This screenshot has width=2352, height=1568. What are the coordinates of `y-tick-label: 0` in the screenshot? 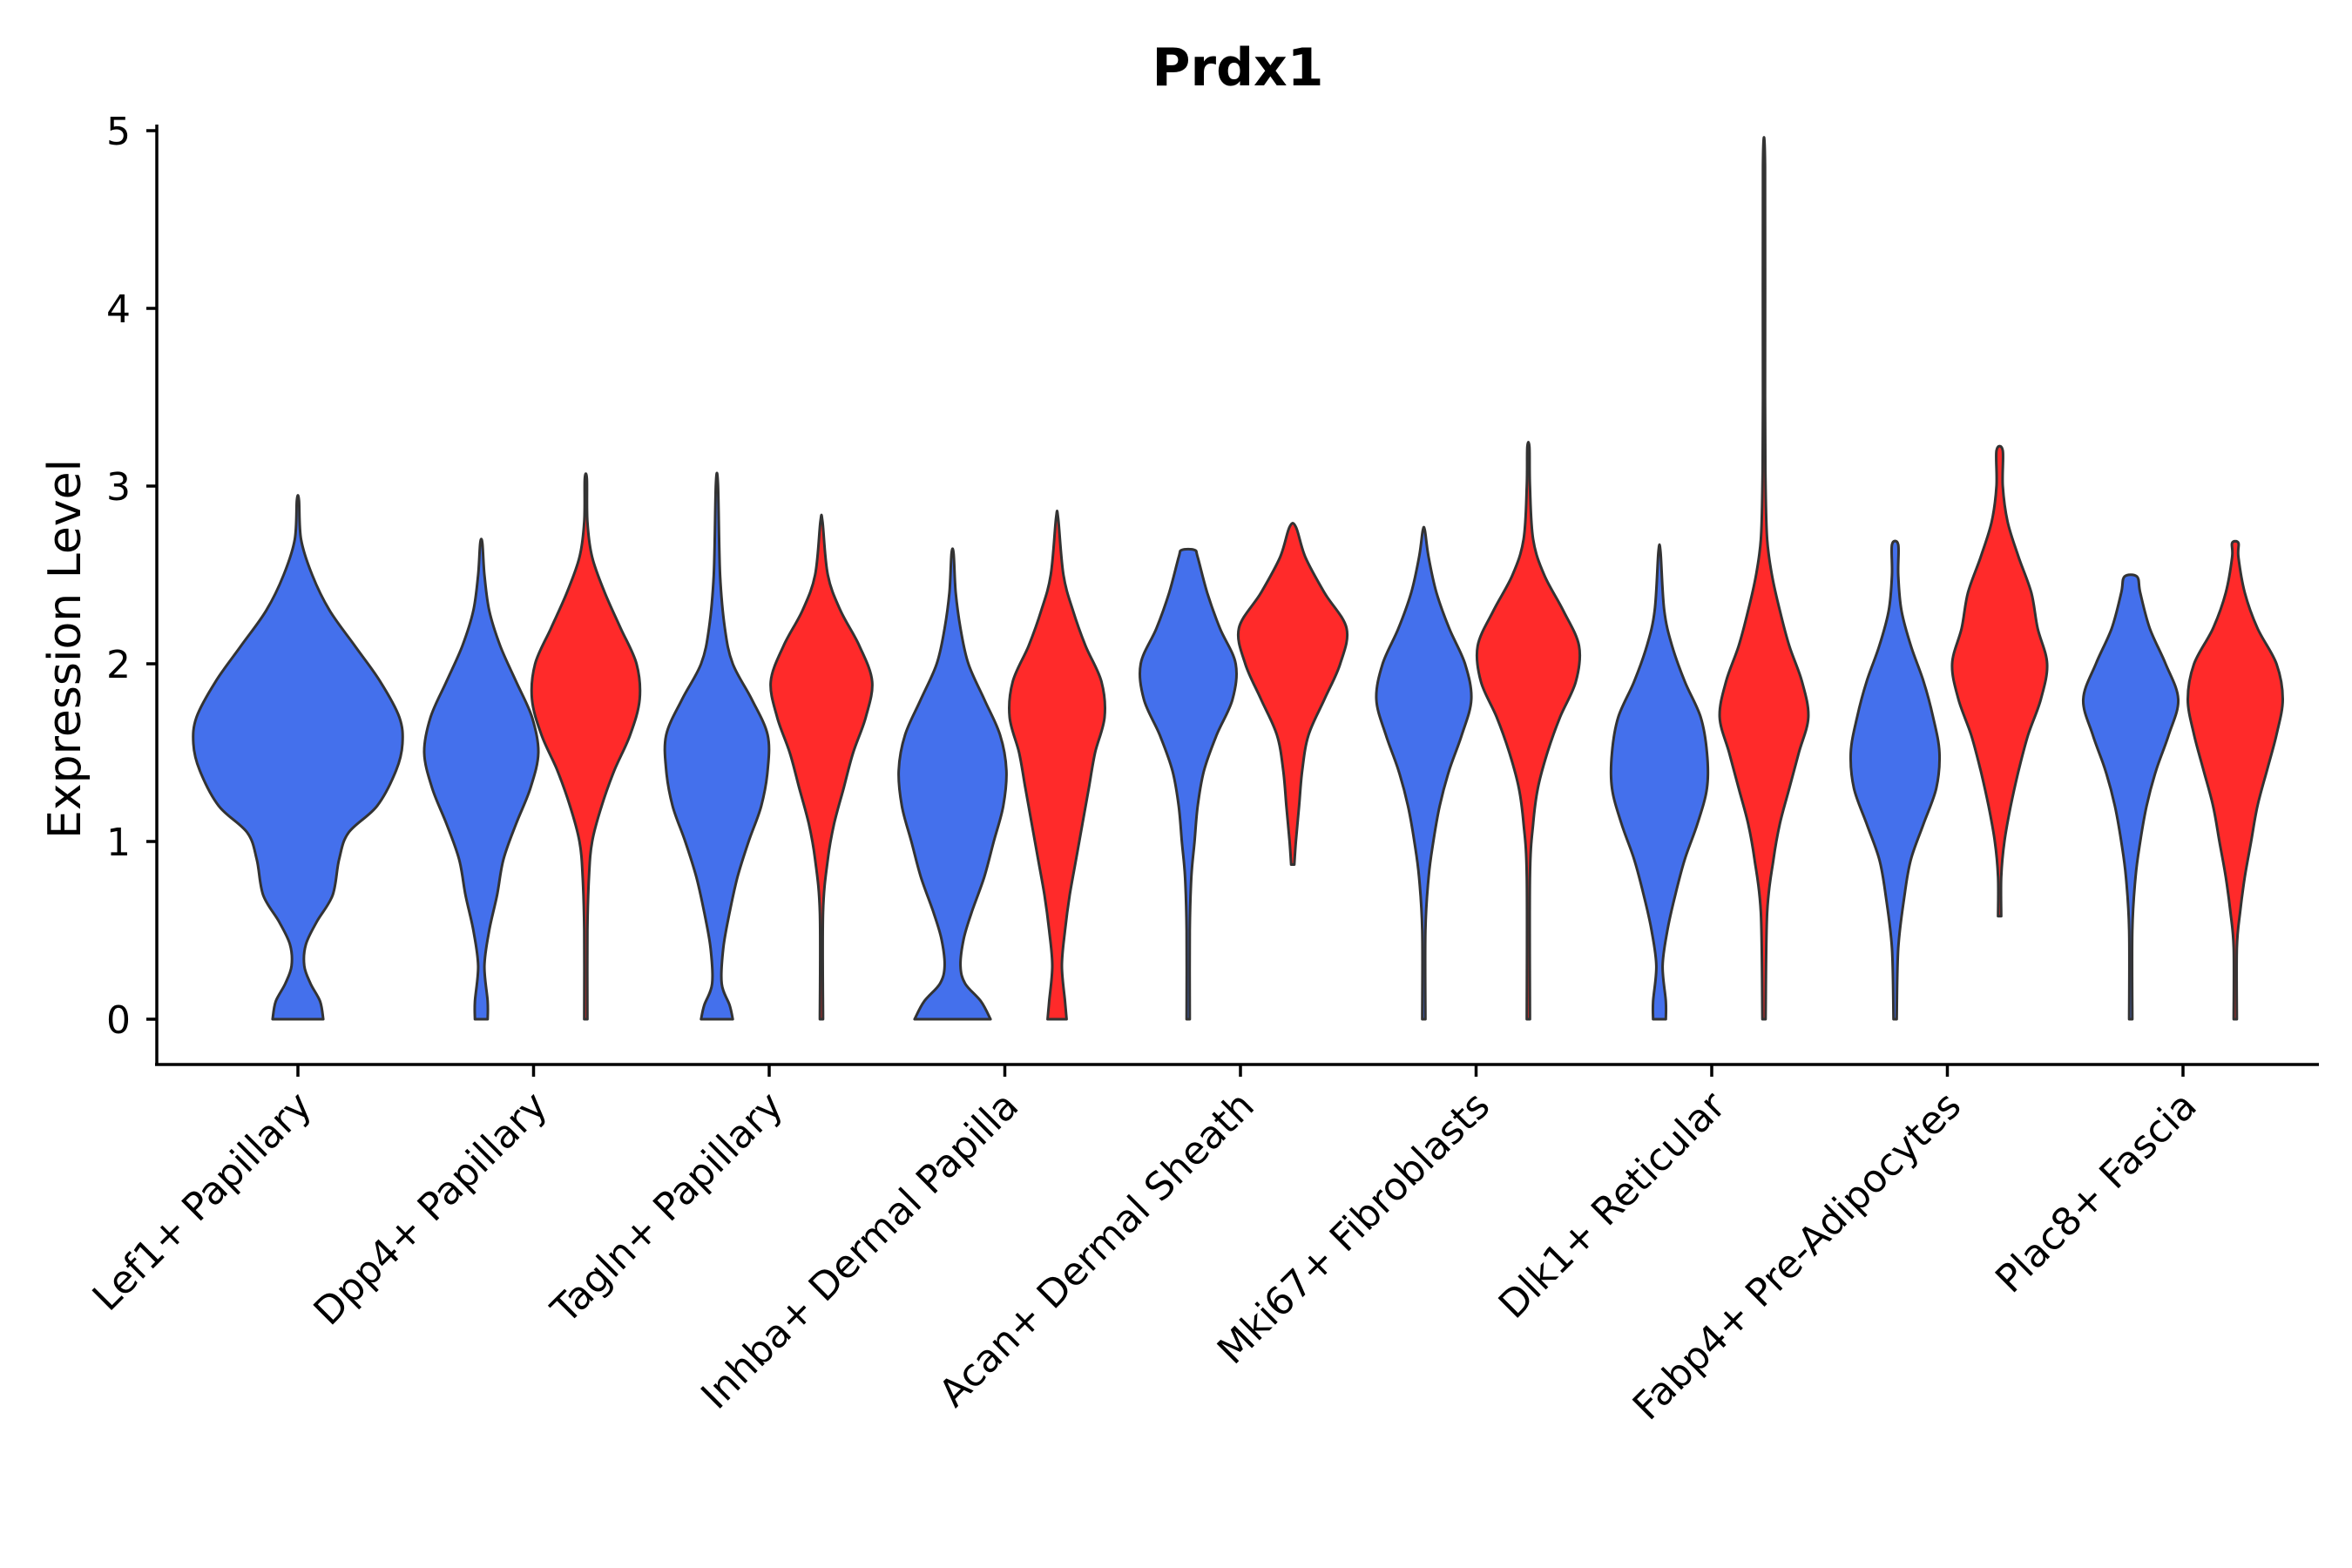 It's located at (119, 1021).